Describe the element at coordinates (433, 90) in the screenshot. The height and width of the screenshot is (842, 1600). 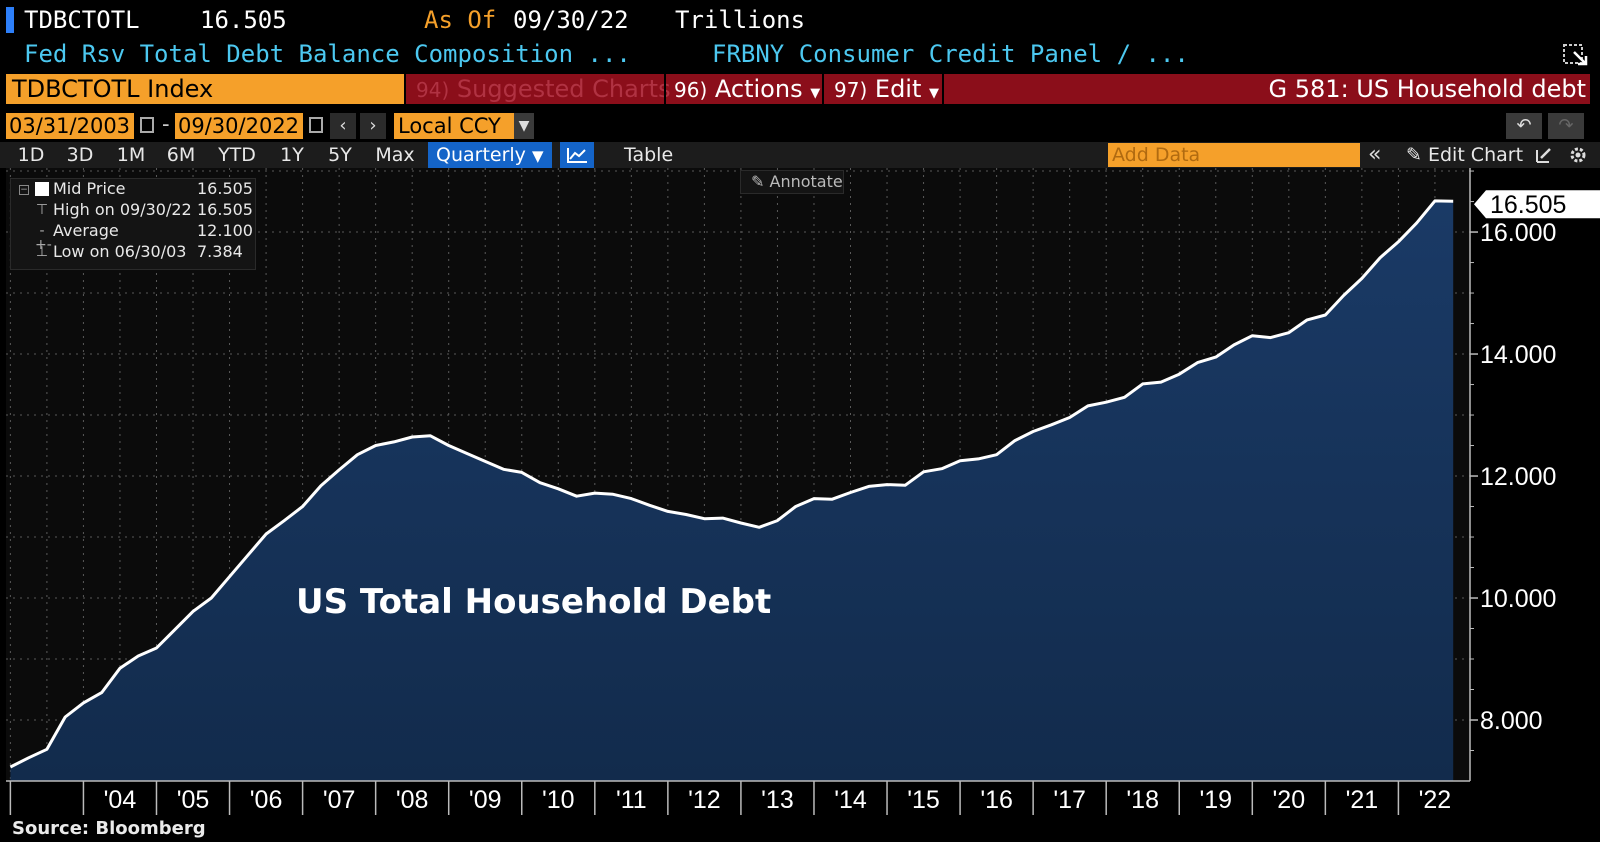
I see `suggested-number: 94)` at that location.